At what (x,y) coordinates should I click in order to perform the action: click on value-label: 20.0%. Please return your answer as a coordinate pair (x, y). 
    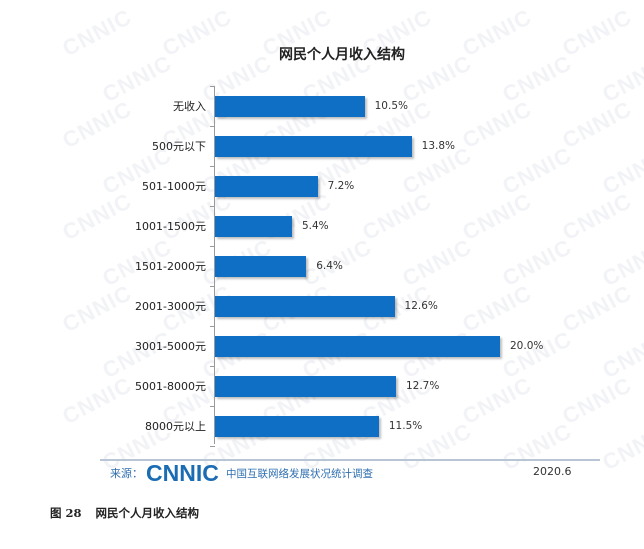
    Looking at the image, I should click on (527, 346).